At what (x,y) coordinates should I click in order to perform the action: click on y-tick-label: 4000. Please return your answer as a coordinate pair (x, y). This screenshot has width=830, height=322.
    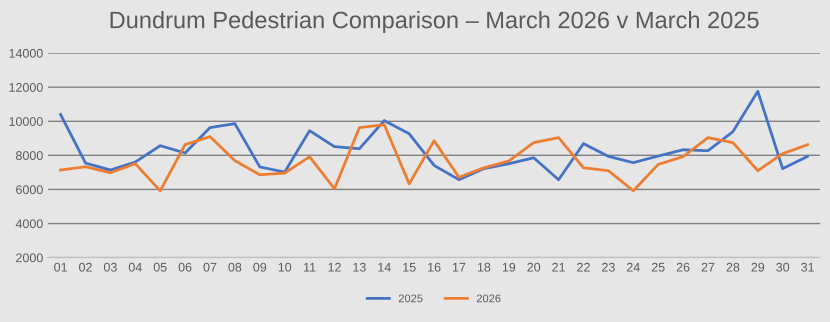
    Looking at the image, I should click on (29, 223).